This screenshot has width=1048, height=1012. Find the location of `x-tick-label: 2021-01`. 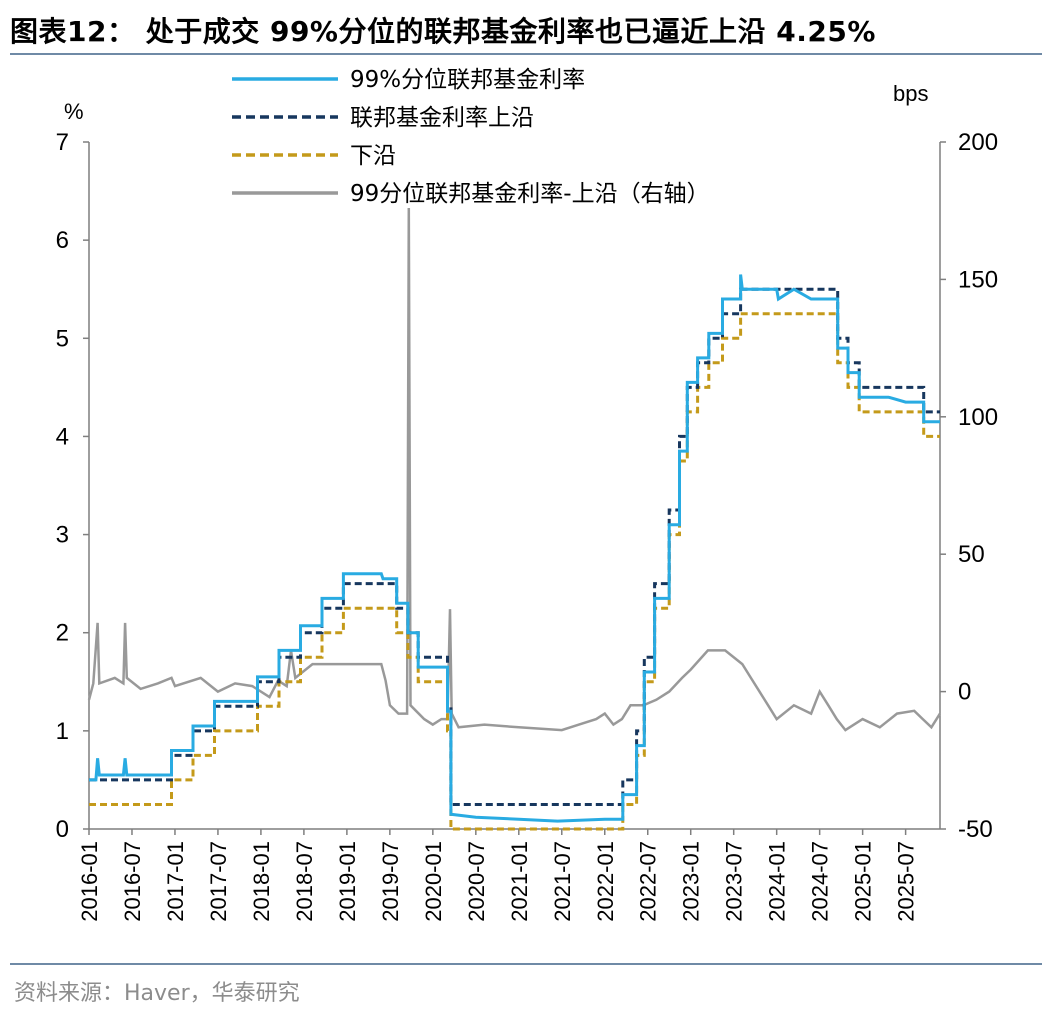

x-tick-label: 2021-01 is located at coordinates (519, 881).